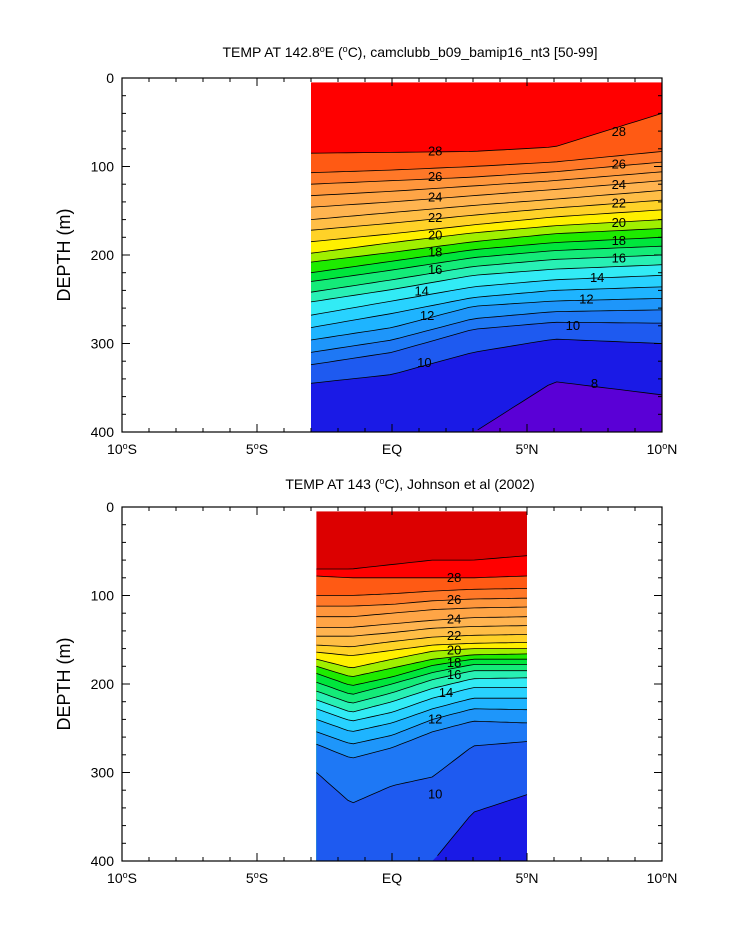 The width and height of the screenshot is (733, 945). What do you see at coordinates (392, 449) in the screenshot?
I see `x-tick-label: EQ` at bounding box center [392, 449].